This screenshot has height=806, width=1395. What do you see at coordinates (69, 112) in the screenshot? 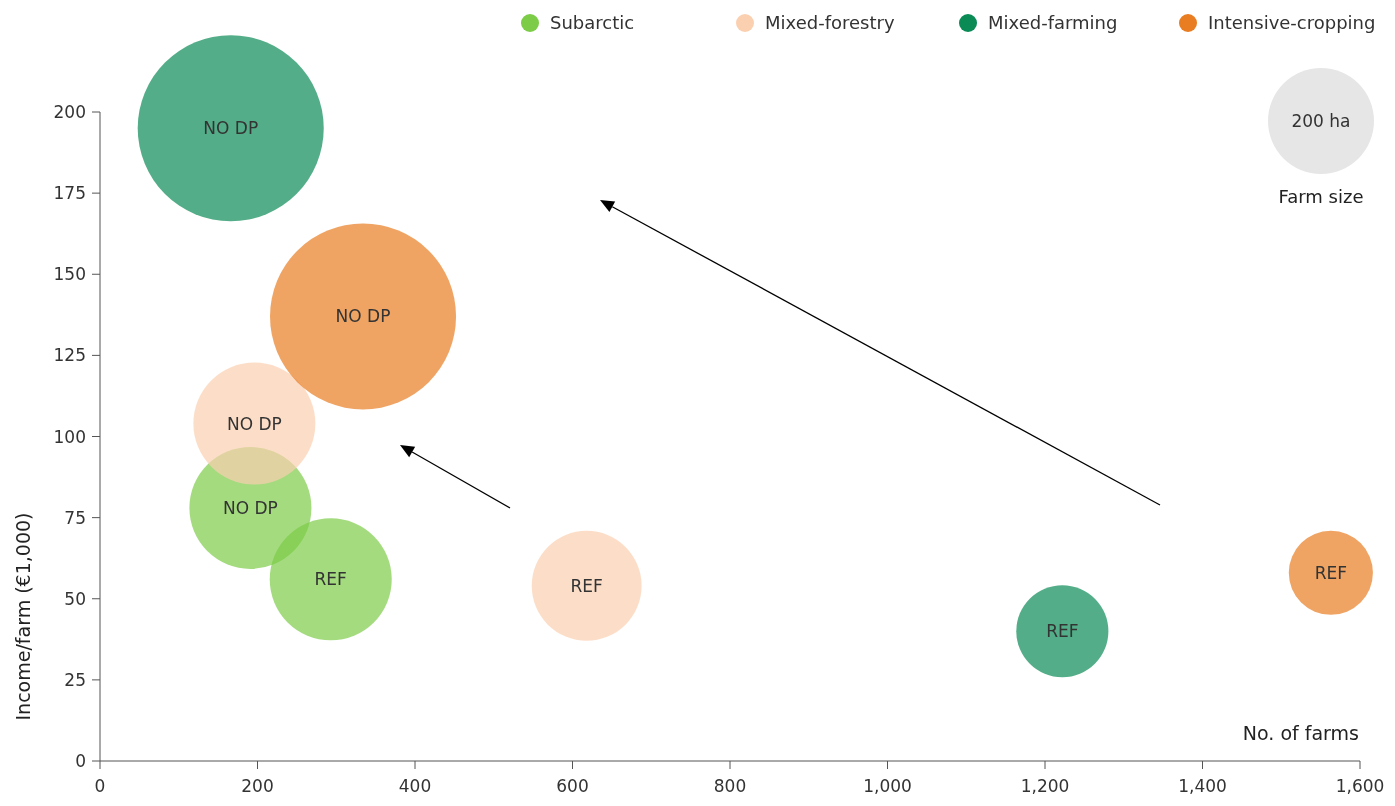
I see `y-tick-label: 200` at bounding box center [69, 112].